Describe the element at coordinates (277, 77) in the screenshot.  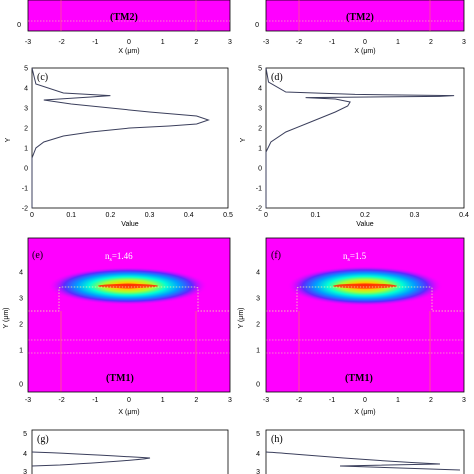
I see `panel-label: (d)` at that location.